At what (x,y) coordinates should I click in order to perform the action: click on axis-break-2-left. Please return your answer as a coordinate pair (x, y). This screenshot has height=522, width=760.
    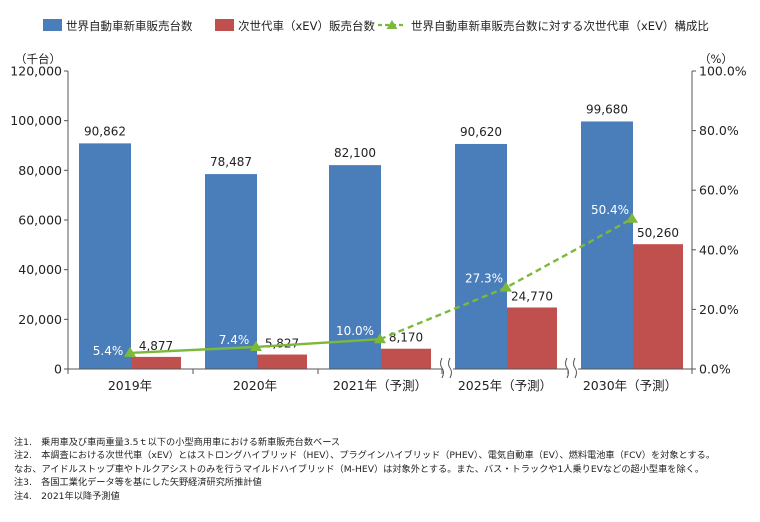
    Looking at the image, I should click on (567, 368).